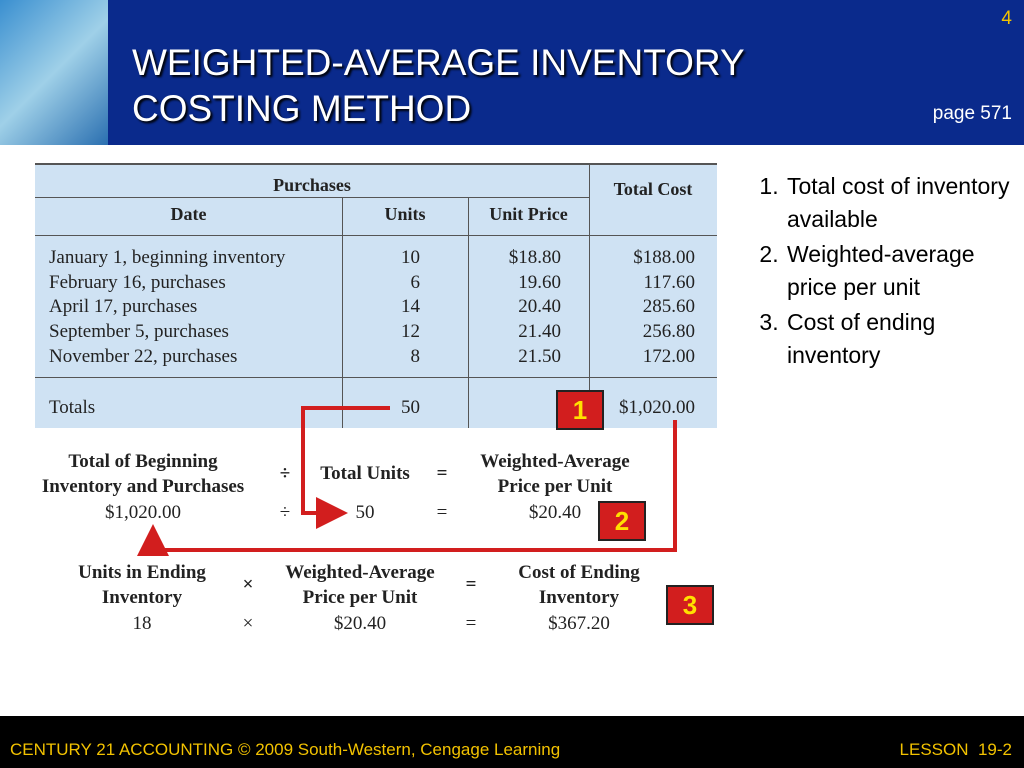 The width and height of the screenshot is (1024, 768). I want to click on column-header: Total Cost, so click(653, 189).